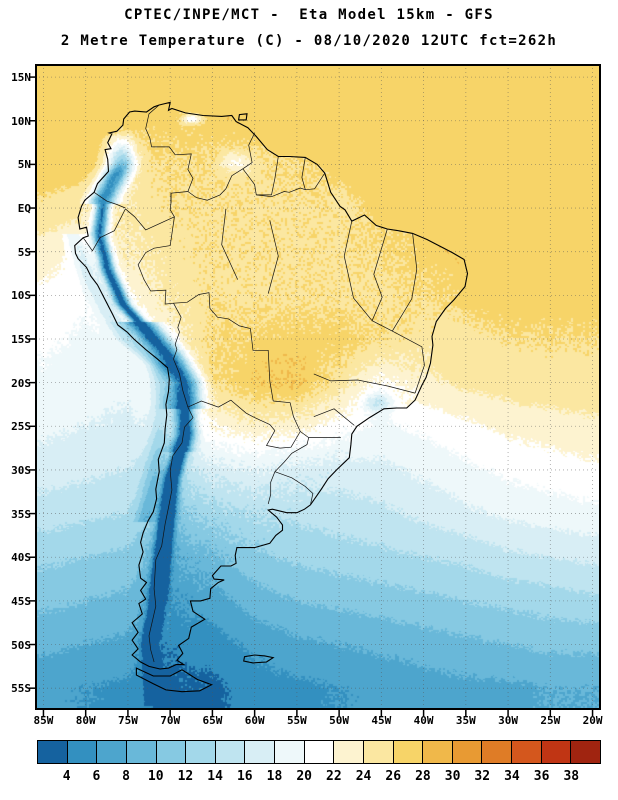 The image size is (618, 800). What do you see at coordinates (126, 776) in the screenshot?
I see `colorbar-tick-label: 8` at bounding box center [126, 776].